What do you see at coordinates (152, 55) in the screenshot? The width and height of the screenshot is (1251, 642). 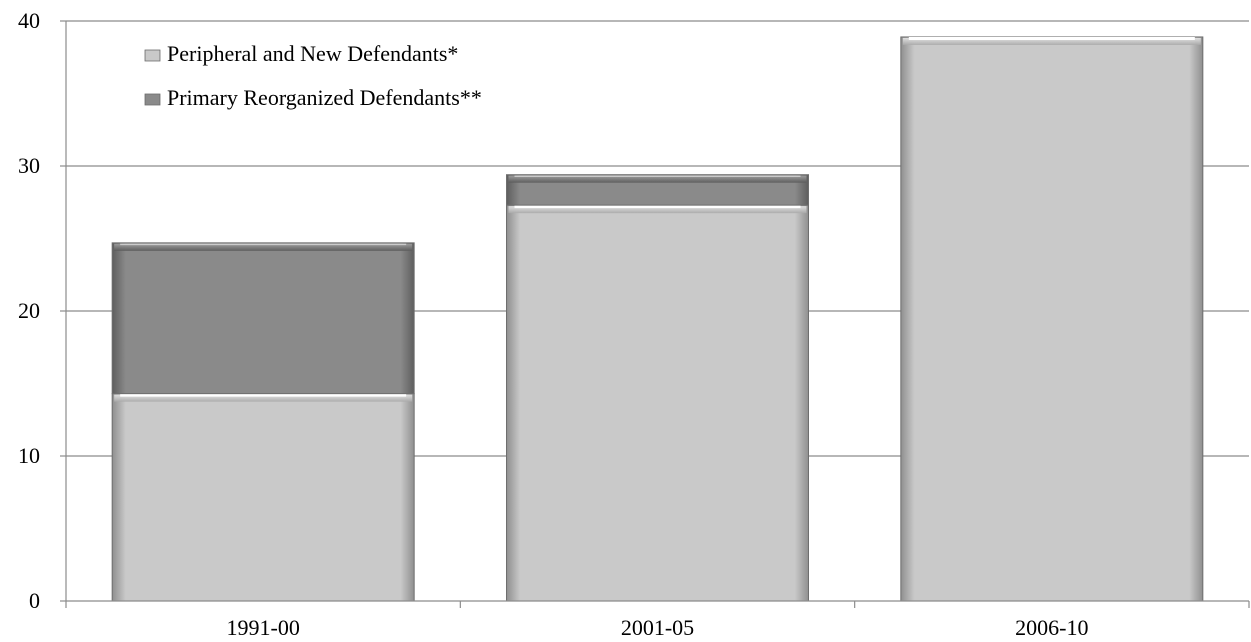 I see `legend-swatch-peripheral-new` at bounding box center [152, 55].